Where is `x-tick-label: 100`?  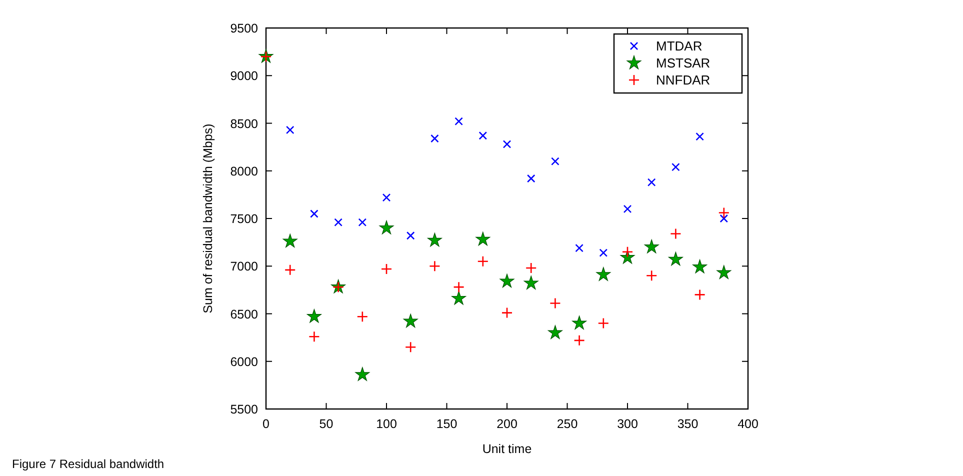 x-tick-label: 100 is located at coordinates (386, 424).